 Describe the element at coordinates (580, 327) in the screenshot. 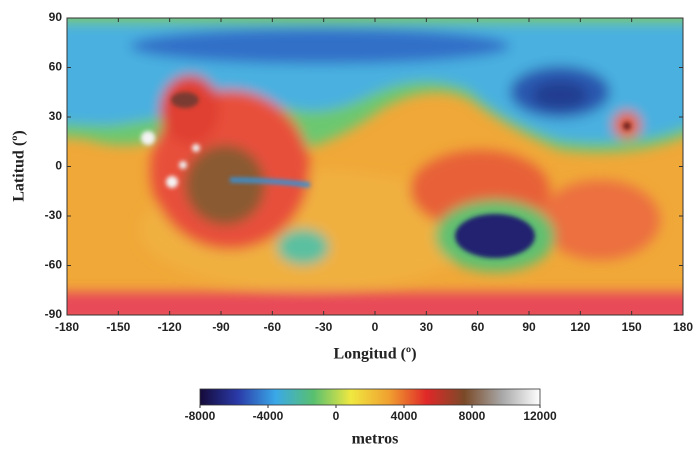

I see `x-tick-label: 120` at that location.